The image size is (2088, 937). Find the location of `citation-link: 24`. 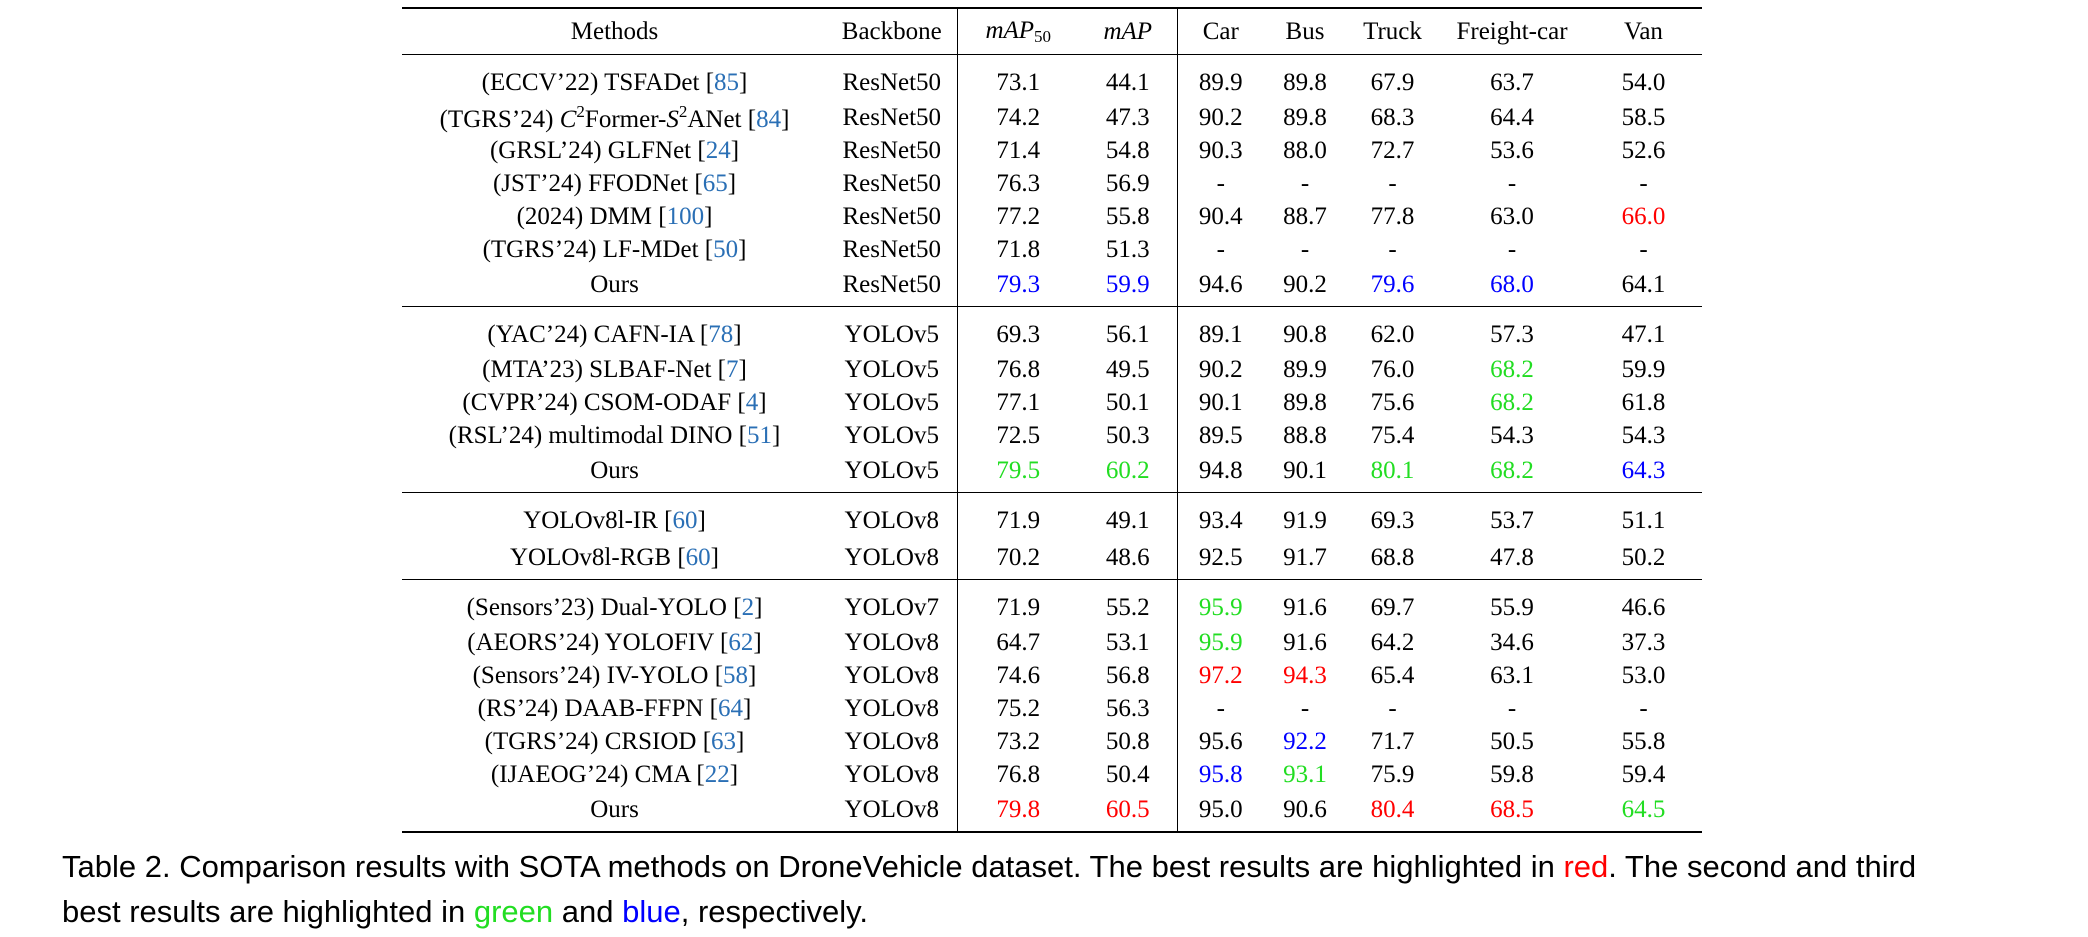

citation-link: 24 is located at coordinates (718, 150).